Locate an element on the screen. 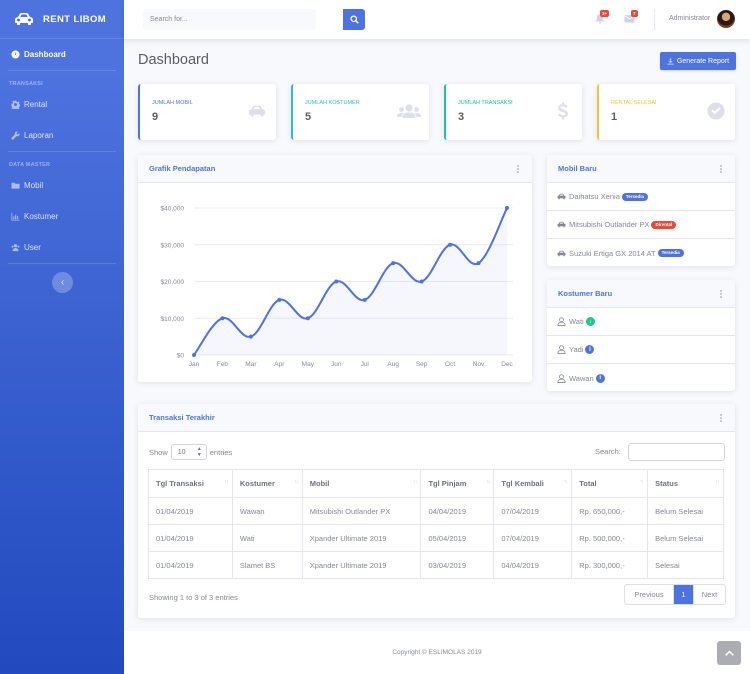  table-cell: Slamet BS is located at coordinates (267, 565).